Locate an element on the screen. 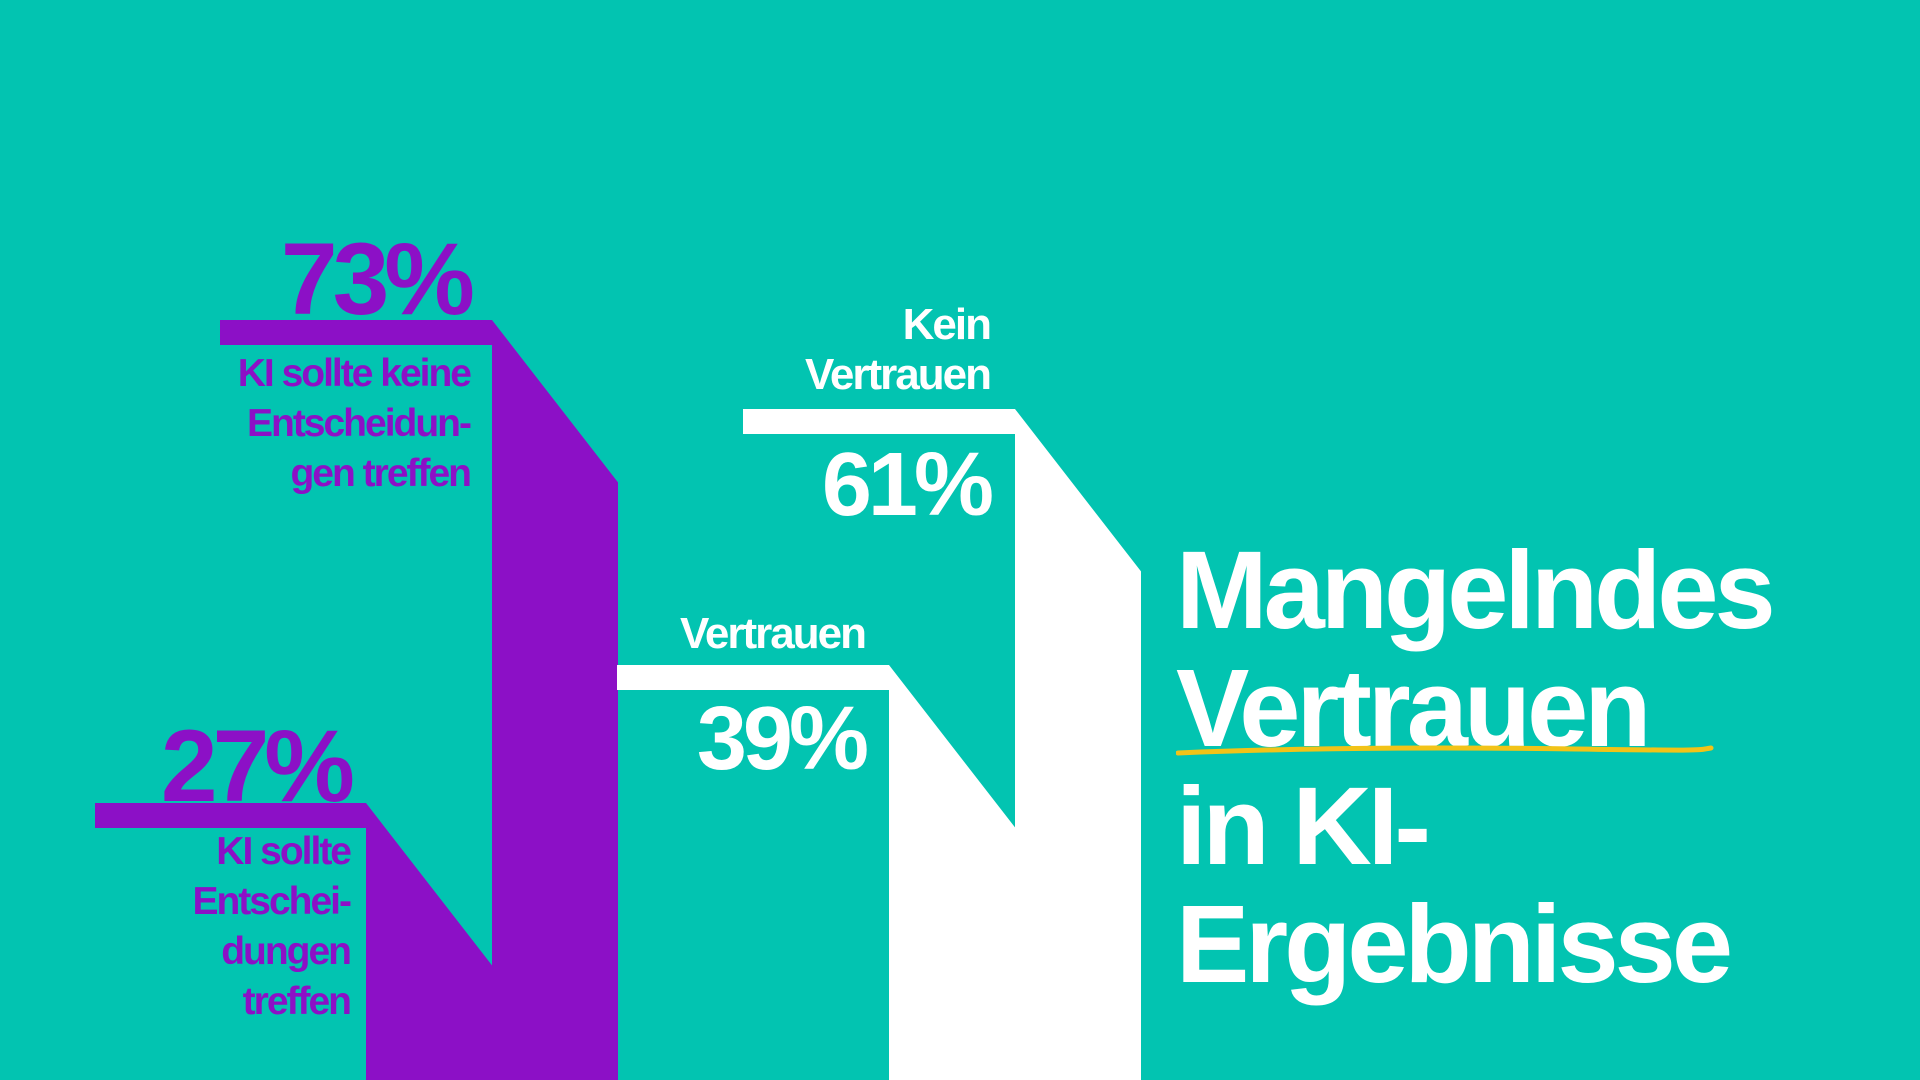 The image size is (1920, 1080). bar-category-label-decisions: KI sollte Entschei- dungen treffen is located at coordinates (272, 926).